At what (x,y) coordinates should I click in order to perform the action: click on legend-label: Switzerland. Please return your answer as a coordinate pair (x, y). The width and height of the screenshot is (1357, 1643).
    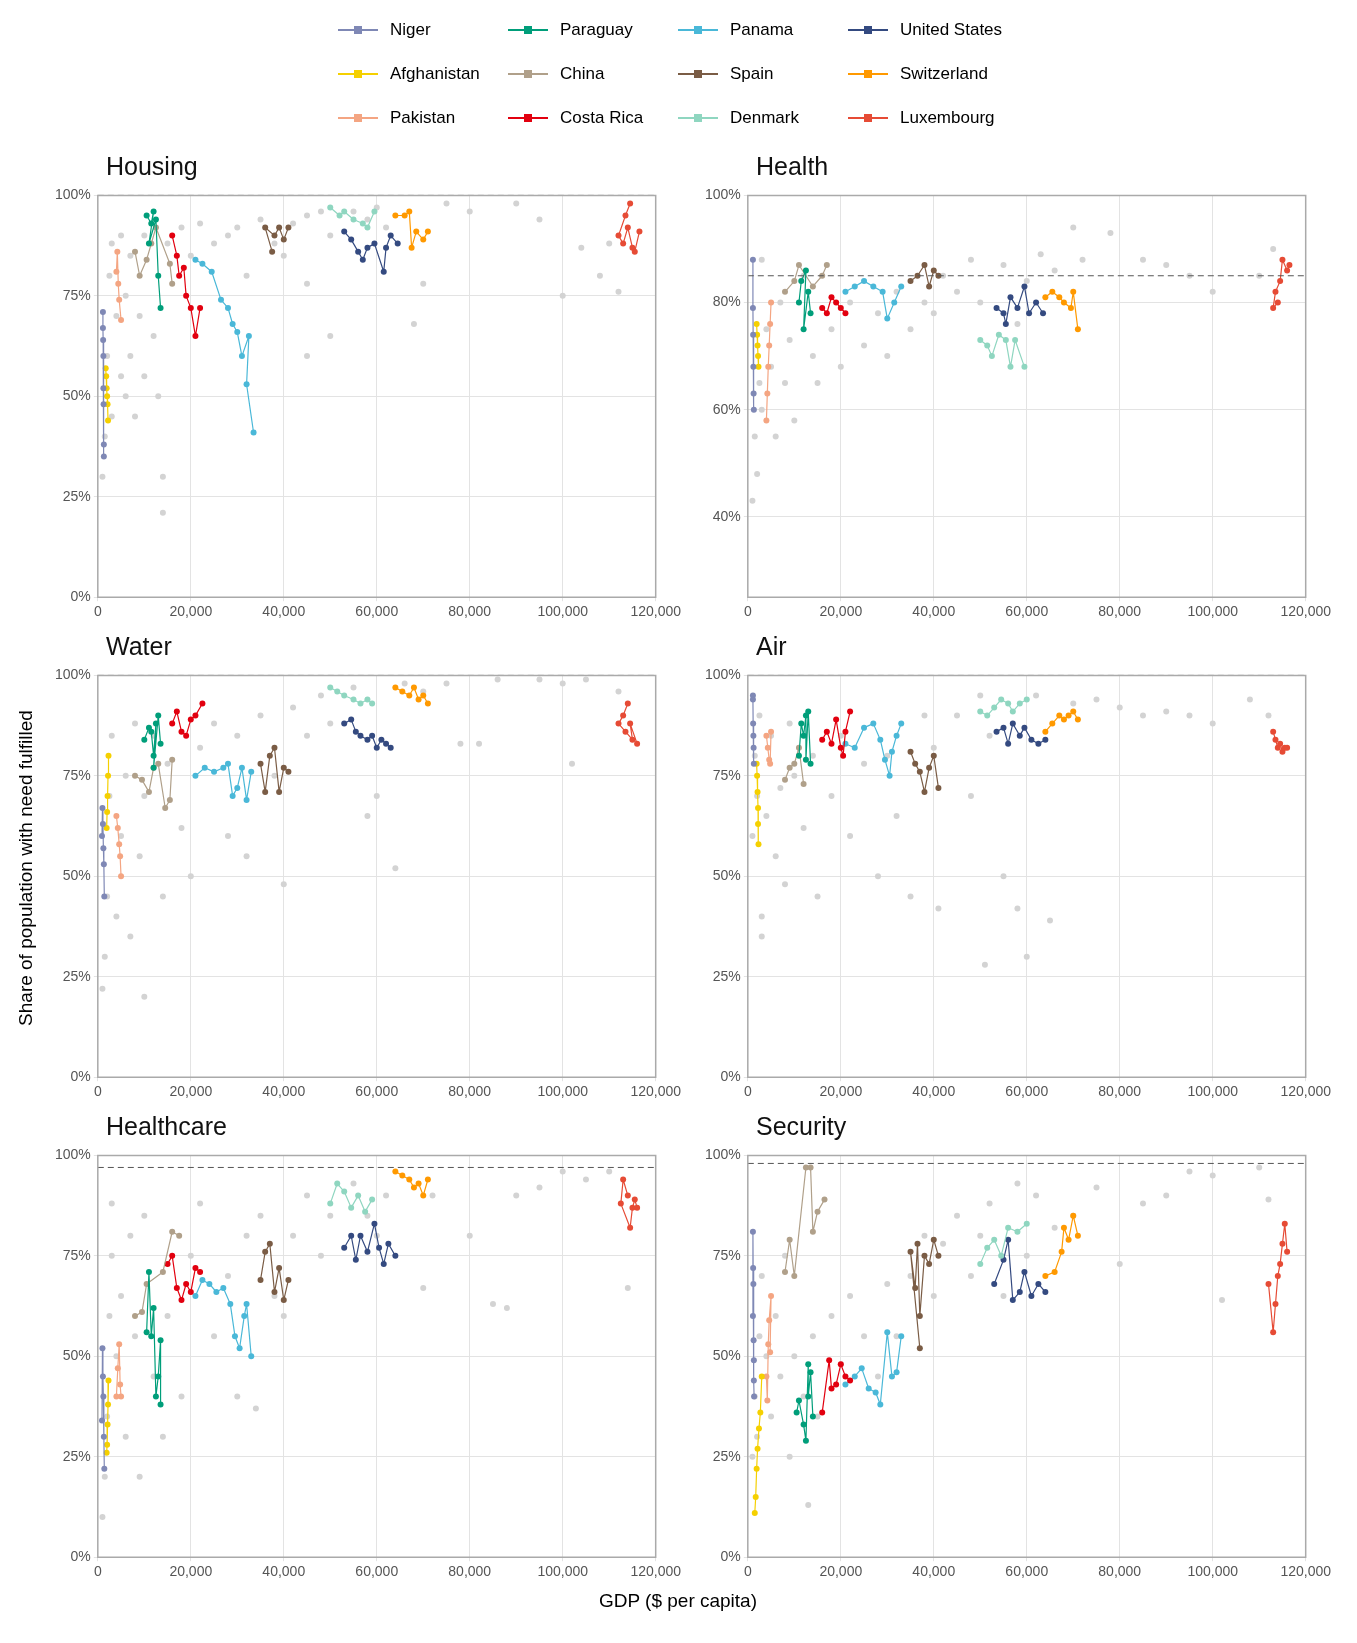
    Looking at the image, I should click on (944, 74).